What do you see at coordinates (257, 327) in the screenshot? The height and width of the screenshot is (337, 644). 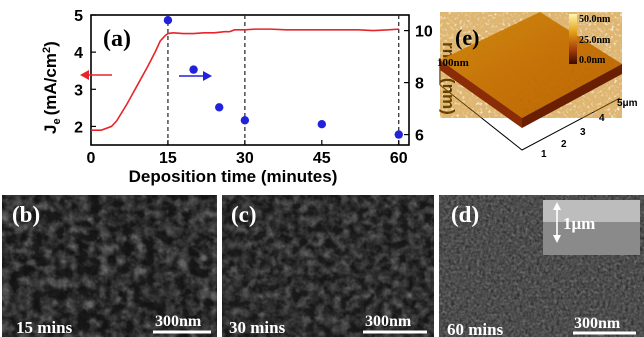 I see `time-label-c: 30 mins` at bounding box center [257, 327].